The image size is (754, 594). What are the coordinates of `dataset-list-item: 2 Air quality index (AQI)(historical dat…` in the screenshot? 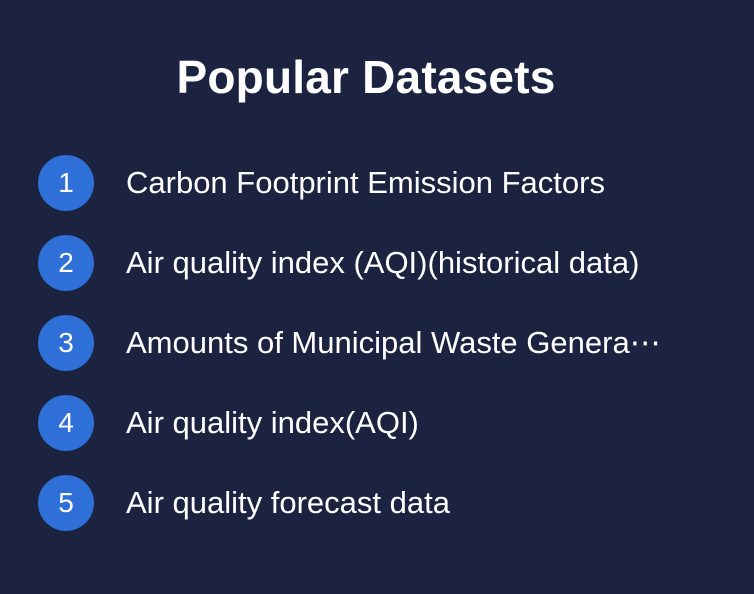 It's located at (378, 263).